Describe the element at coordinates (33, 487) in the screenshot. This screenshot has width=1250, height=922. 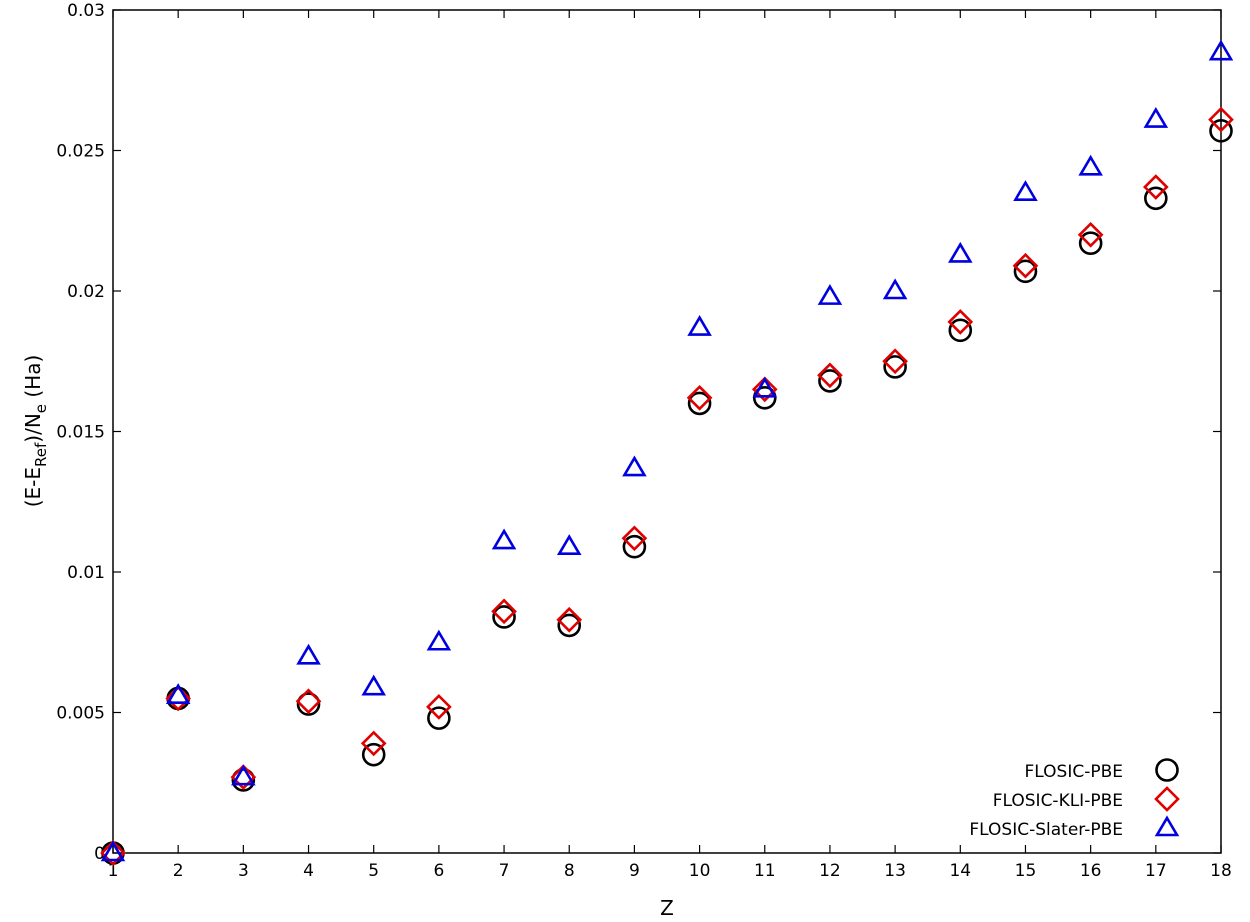
I see `y-axis-label-prefix: (E-E` at that location.